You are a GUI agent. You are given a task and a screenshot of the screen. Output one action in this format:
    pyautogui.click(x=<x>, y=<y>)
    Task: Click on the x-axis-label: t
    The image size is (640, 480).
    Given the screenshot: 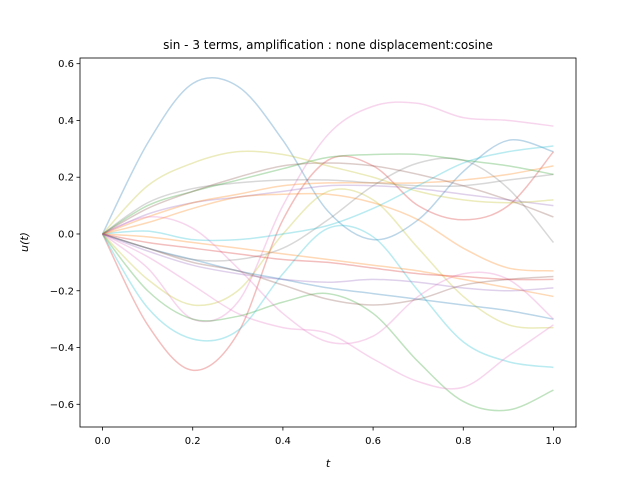 What is the action you would take?
    pyautogui.click(x=328, y=463)
    